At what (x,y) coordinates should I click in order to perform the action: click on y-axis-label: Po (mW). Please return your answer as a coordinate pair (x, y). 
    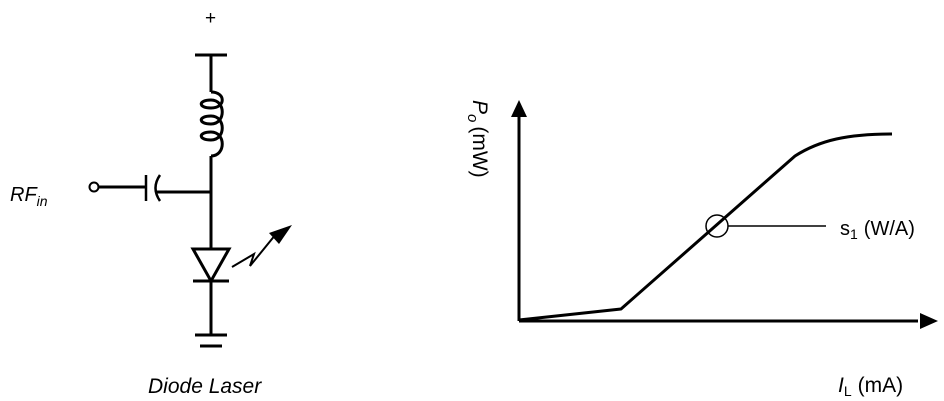
    Looking at the image, I should click on (477, 139).